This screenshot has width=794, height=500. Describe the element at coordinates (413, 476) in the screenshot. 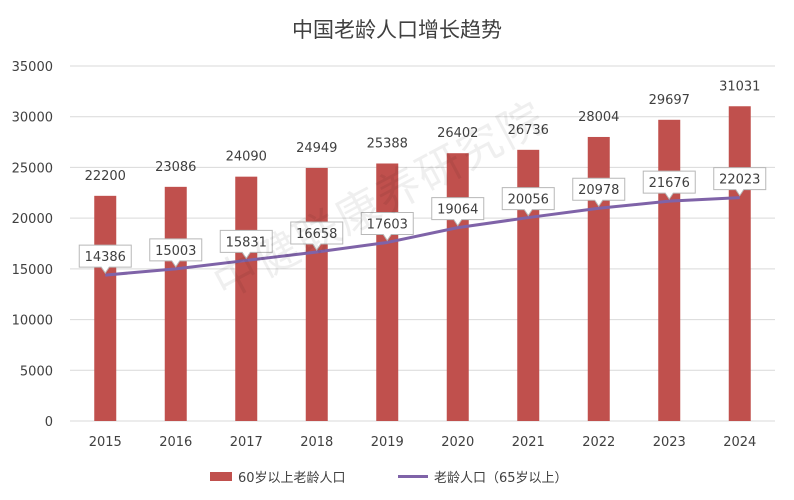

I see `legend-line-swatch` at that location.